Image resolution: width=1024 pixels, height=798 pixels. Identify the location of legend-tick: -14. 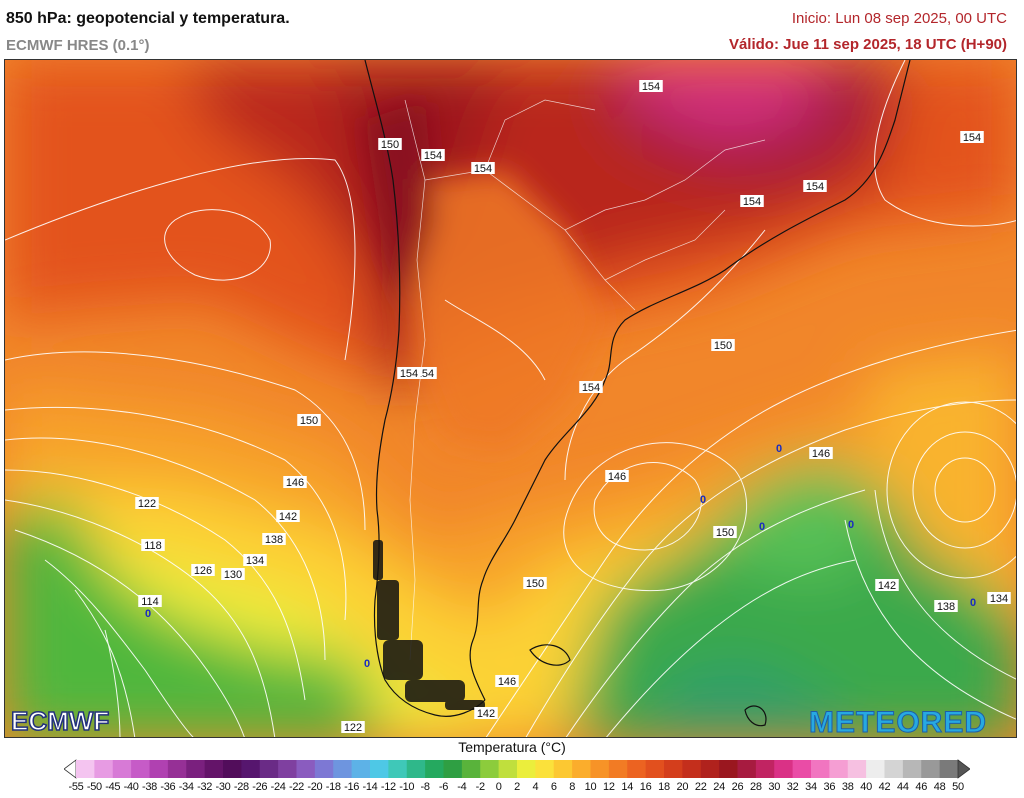
(370, 787).